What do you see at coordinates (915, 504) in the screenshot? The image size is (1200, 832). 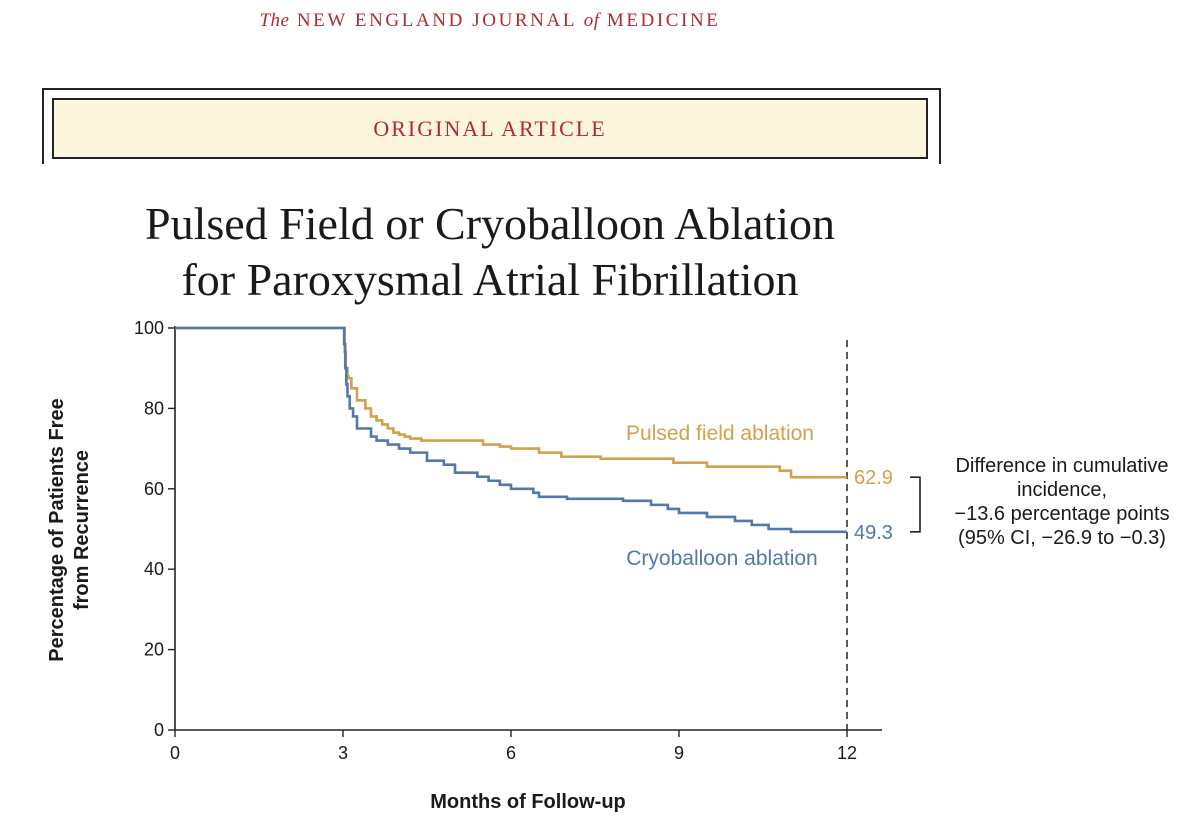 I see `difference-bracket` at bounding box center [915, 504].